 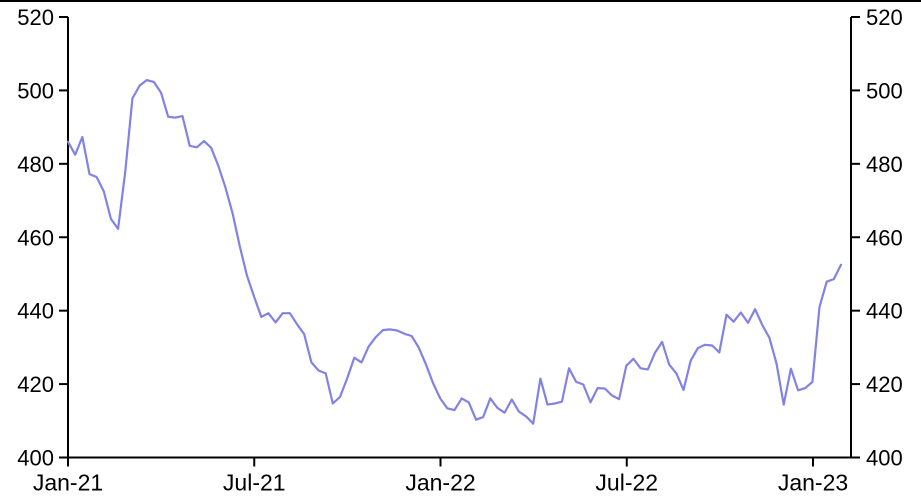 I want to click on x-axis-tick-label: Jan-22, so click(x=440, y=483).